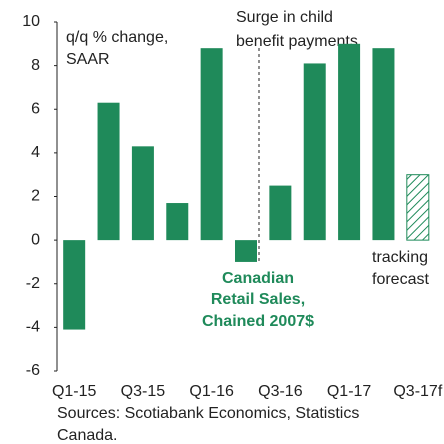 The width and height of the screenshot is (444, 444). What do you see at coordinates (280, 391) in the screenshot?
I see `x-tick-label: Q3-16` at bounding box center [280, 391].